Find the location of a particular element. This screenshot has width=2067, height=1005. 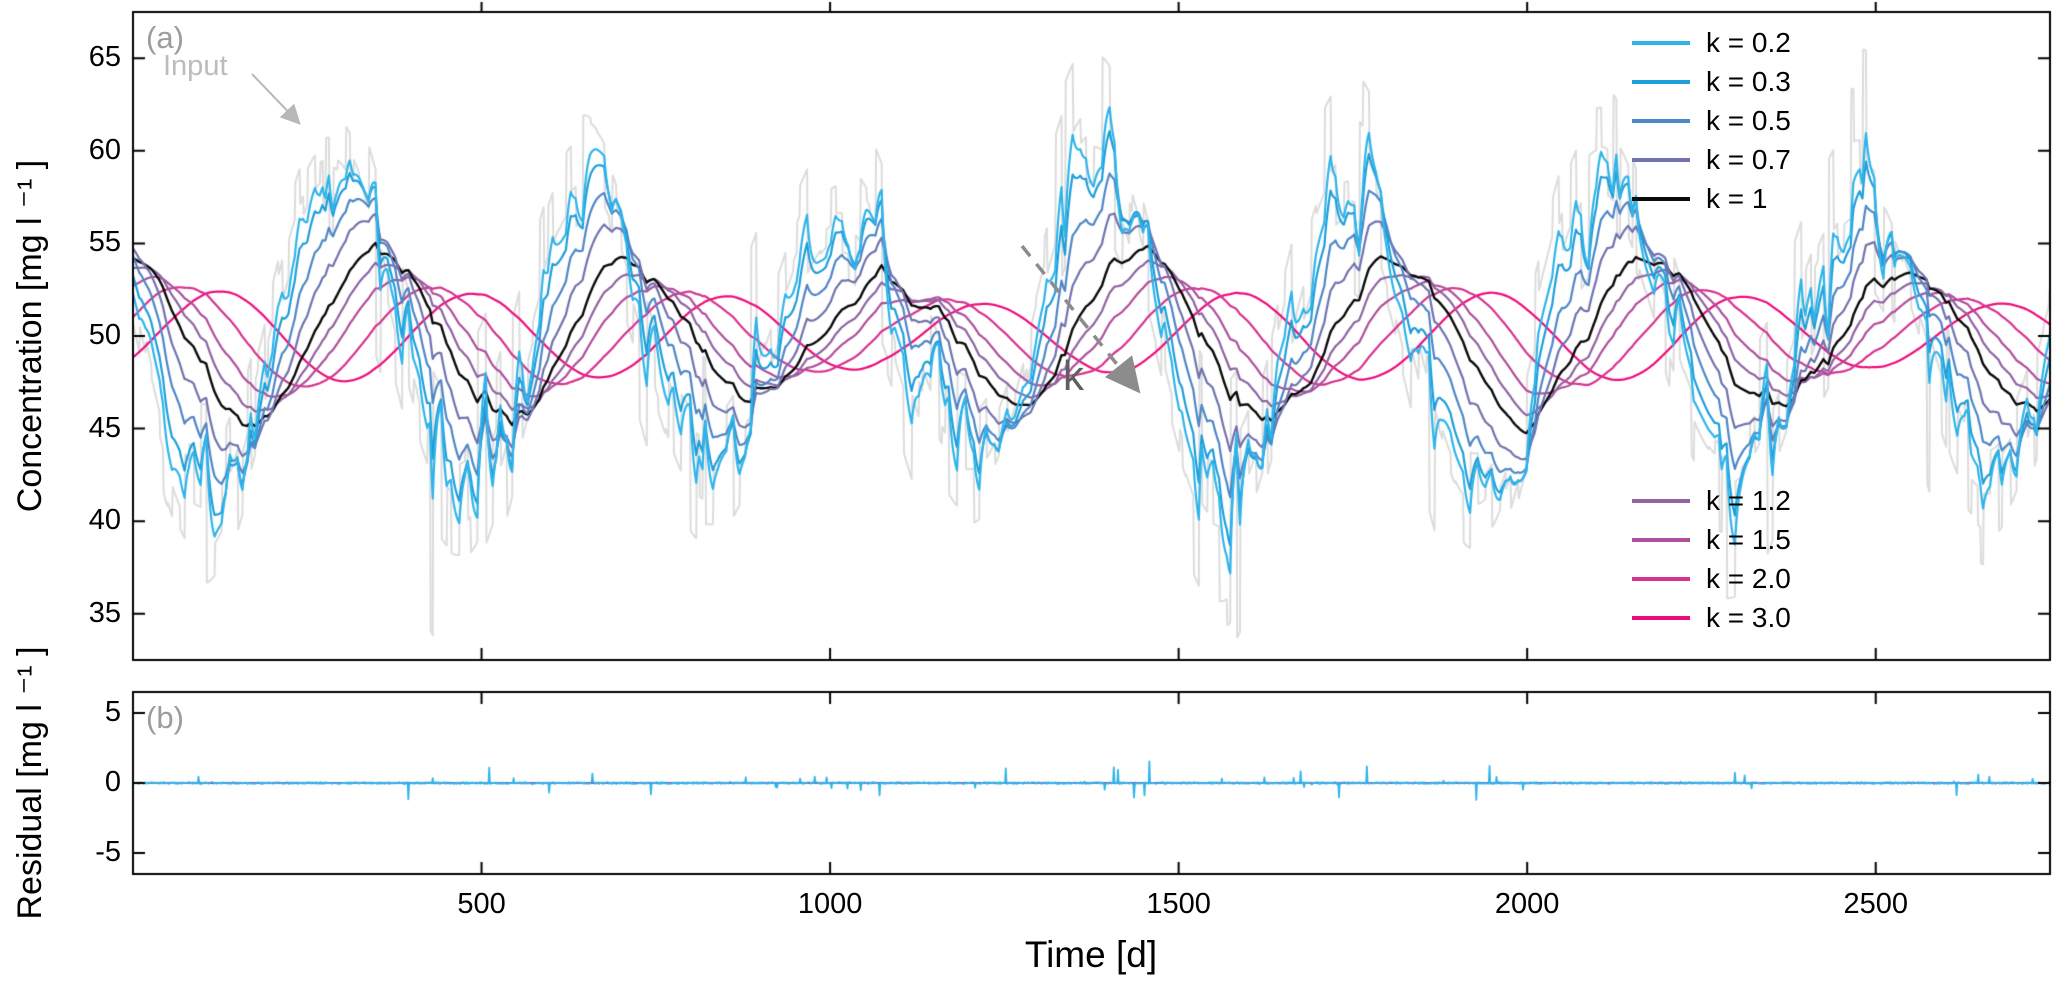

legend-label: k = 0.7 is located at coordinates (1748, 159).